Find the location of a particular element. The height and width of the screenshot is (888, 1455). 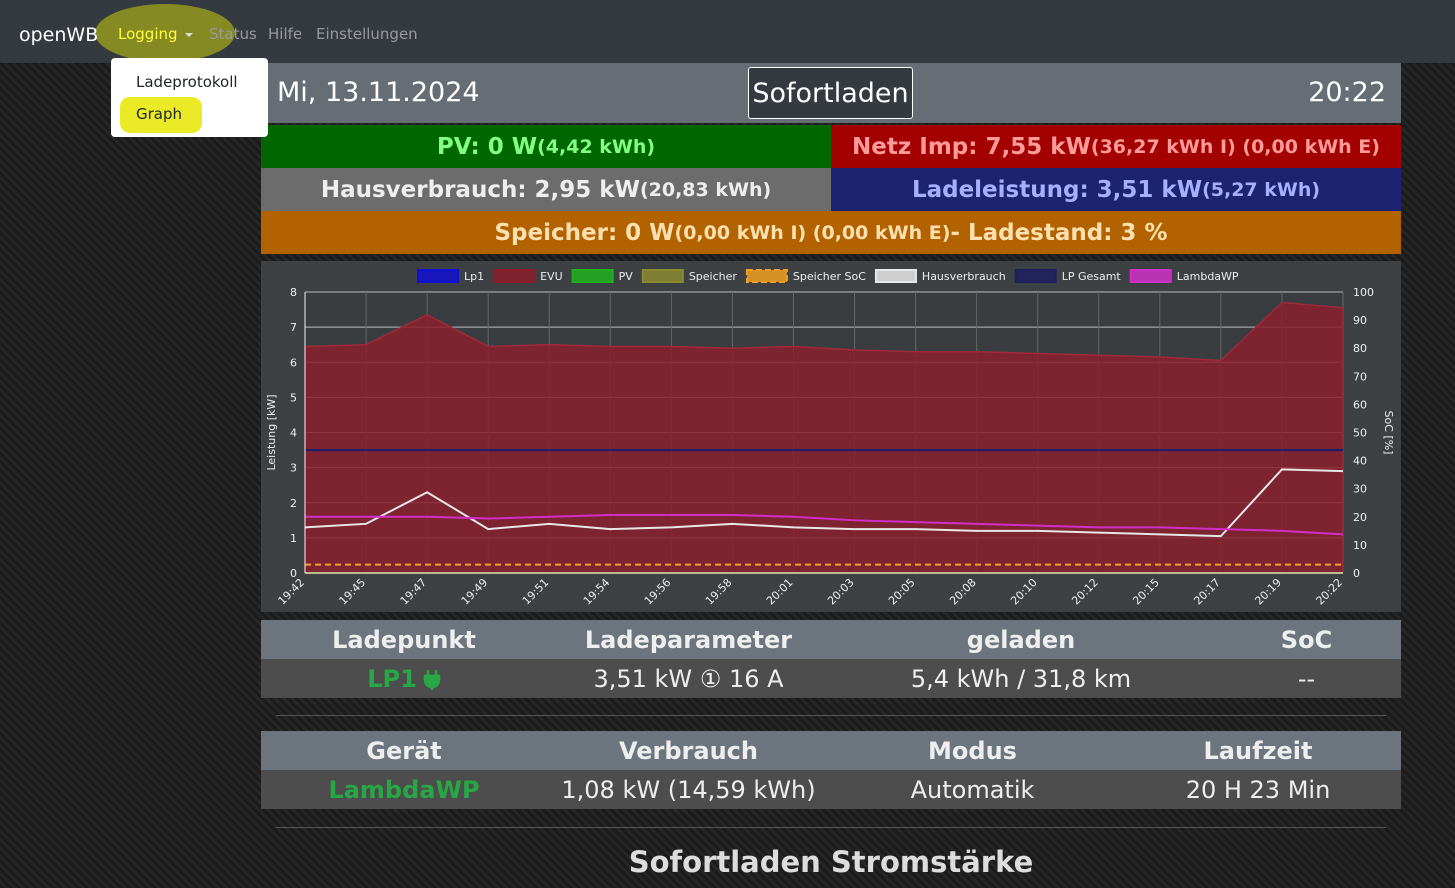

table-header: Ladeparameter is located at coordinates (688, 639).